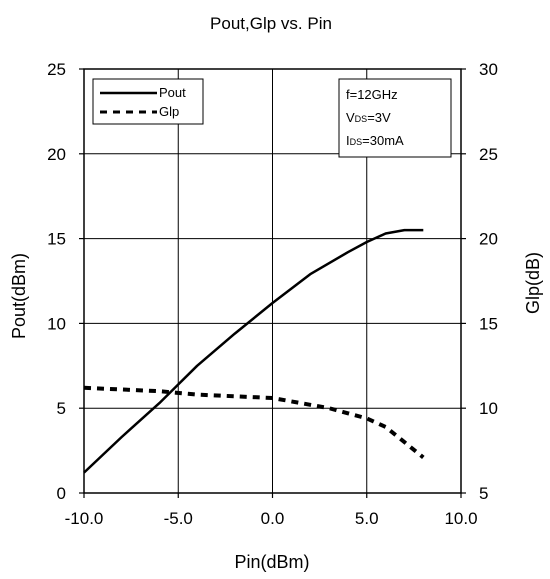 This screenshot has width=550, height=579. I want to click on y2-tick-label: 10, so click(488, 408).